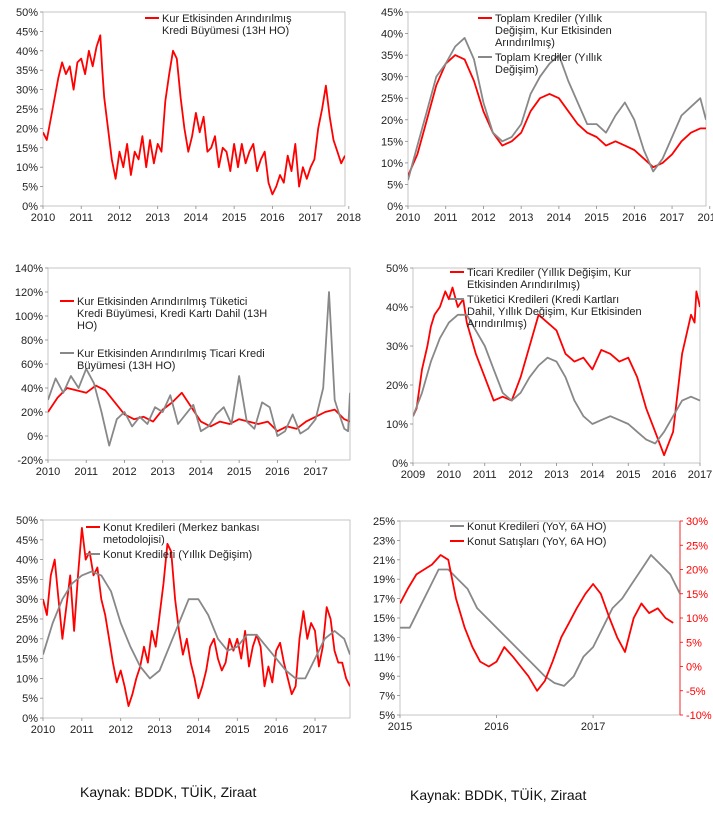  Describe the element at coordinates (32, 365) in the screenshot. I see `y-tick-label: 60%` at that location.